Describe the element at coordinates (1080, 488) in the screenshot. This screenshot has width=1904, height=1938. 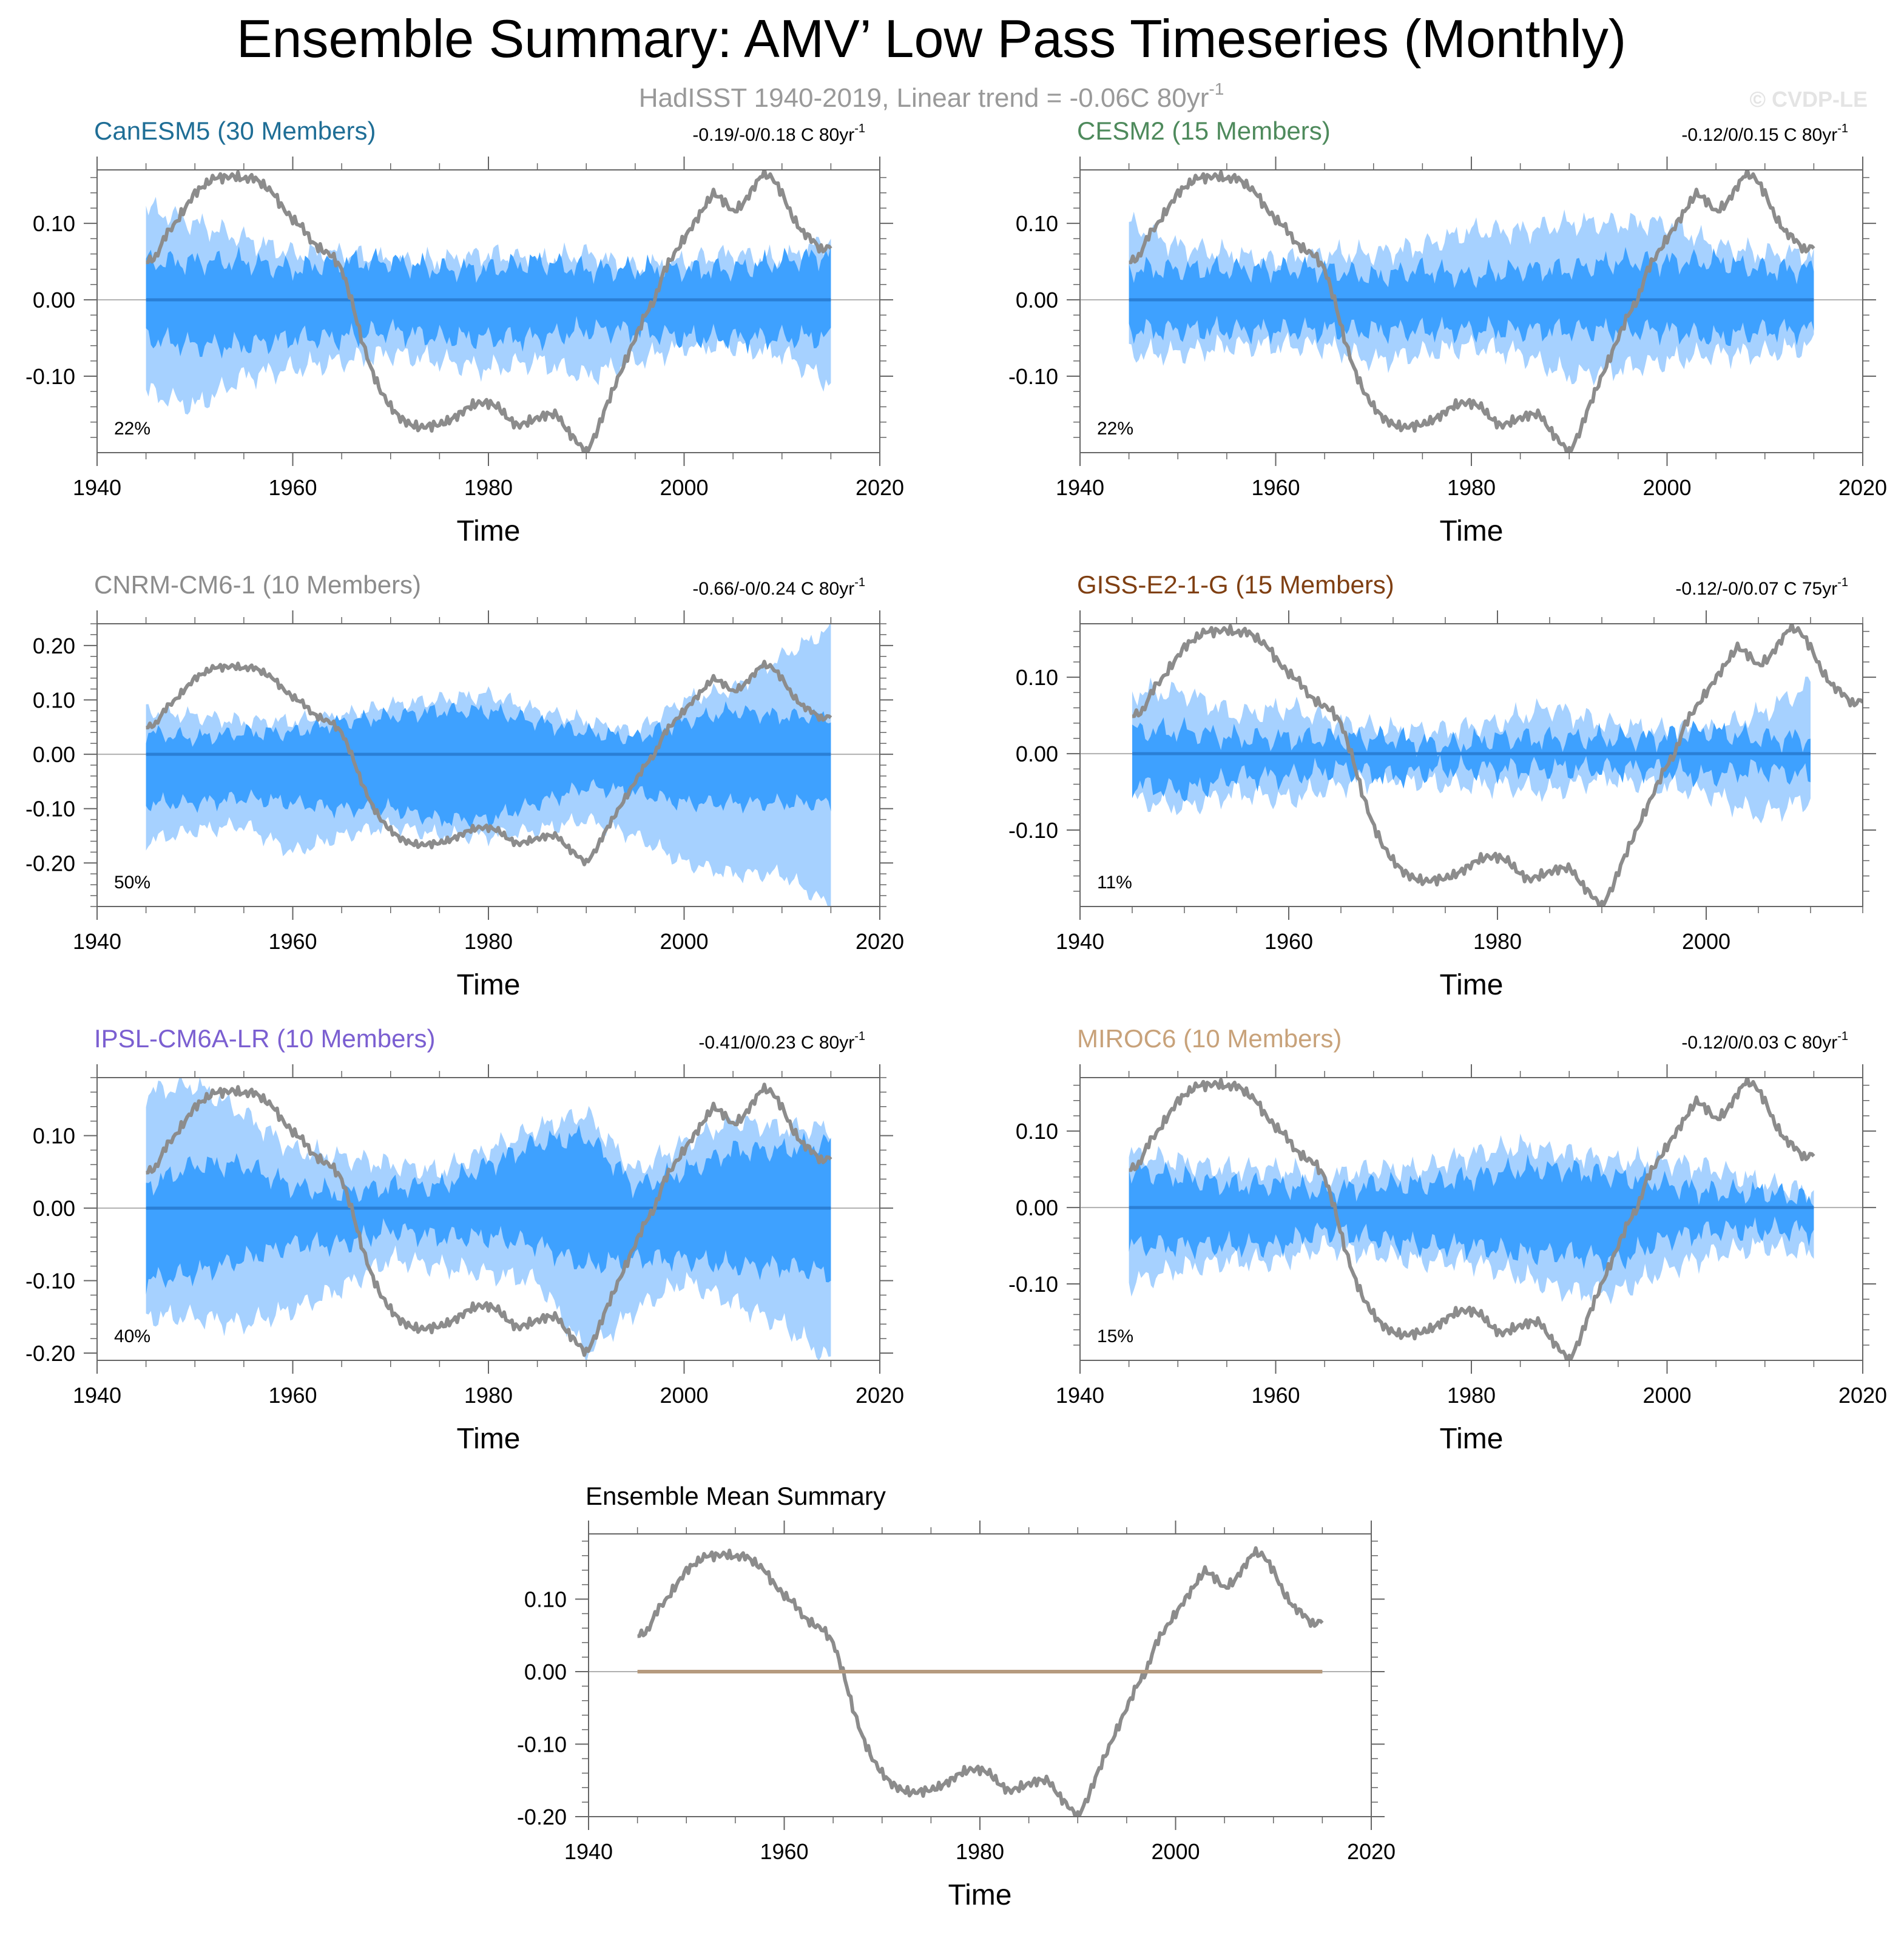
I see `panel-1-xtick-label: 1940` at that location.